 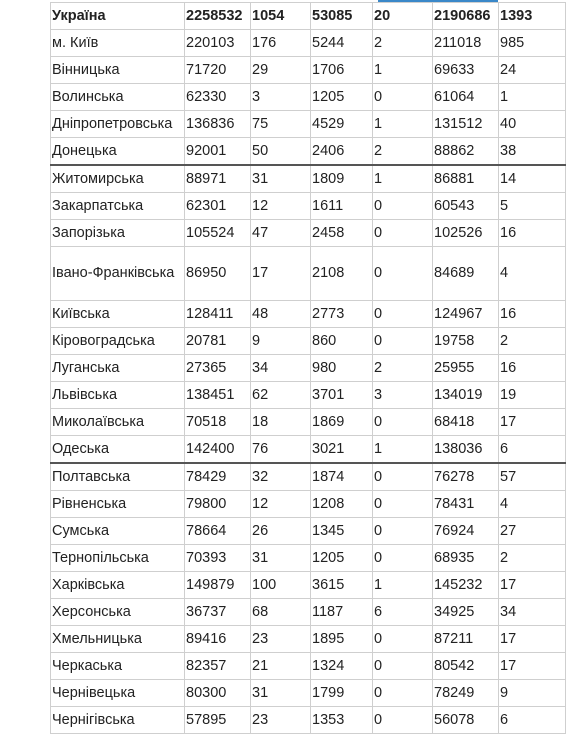 I want to click on region-cell: Одеська, so click(x=117, y=449).